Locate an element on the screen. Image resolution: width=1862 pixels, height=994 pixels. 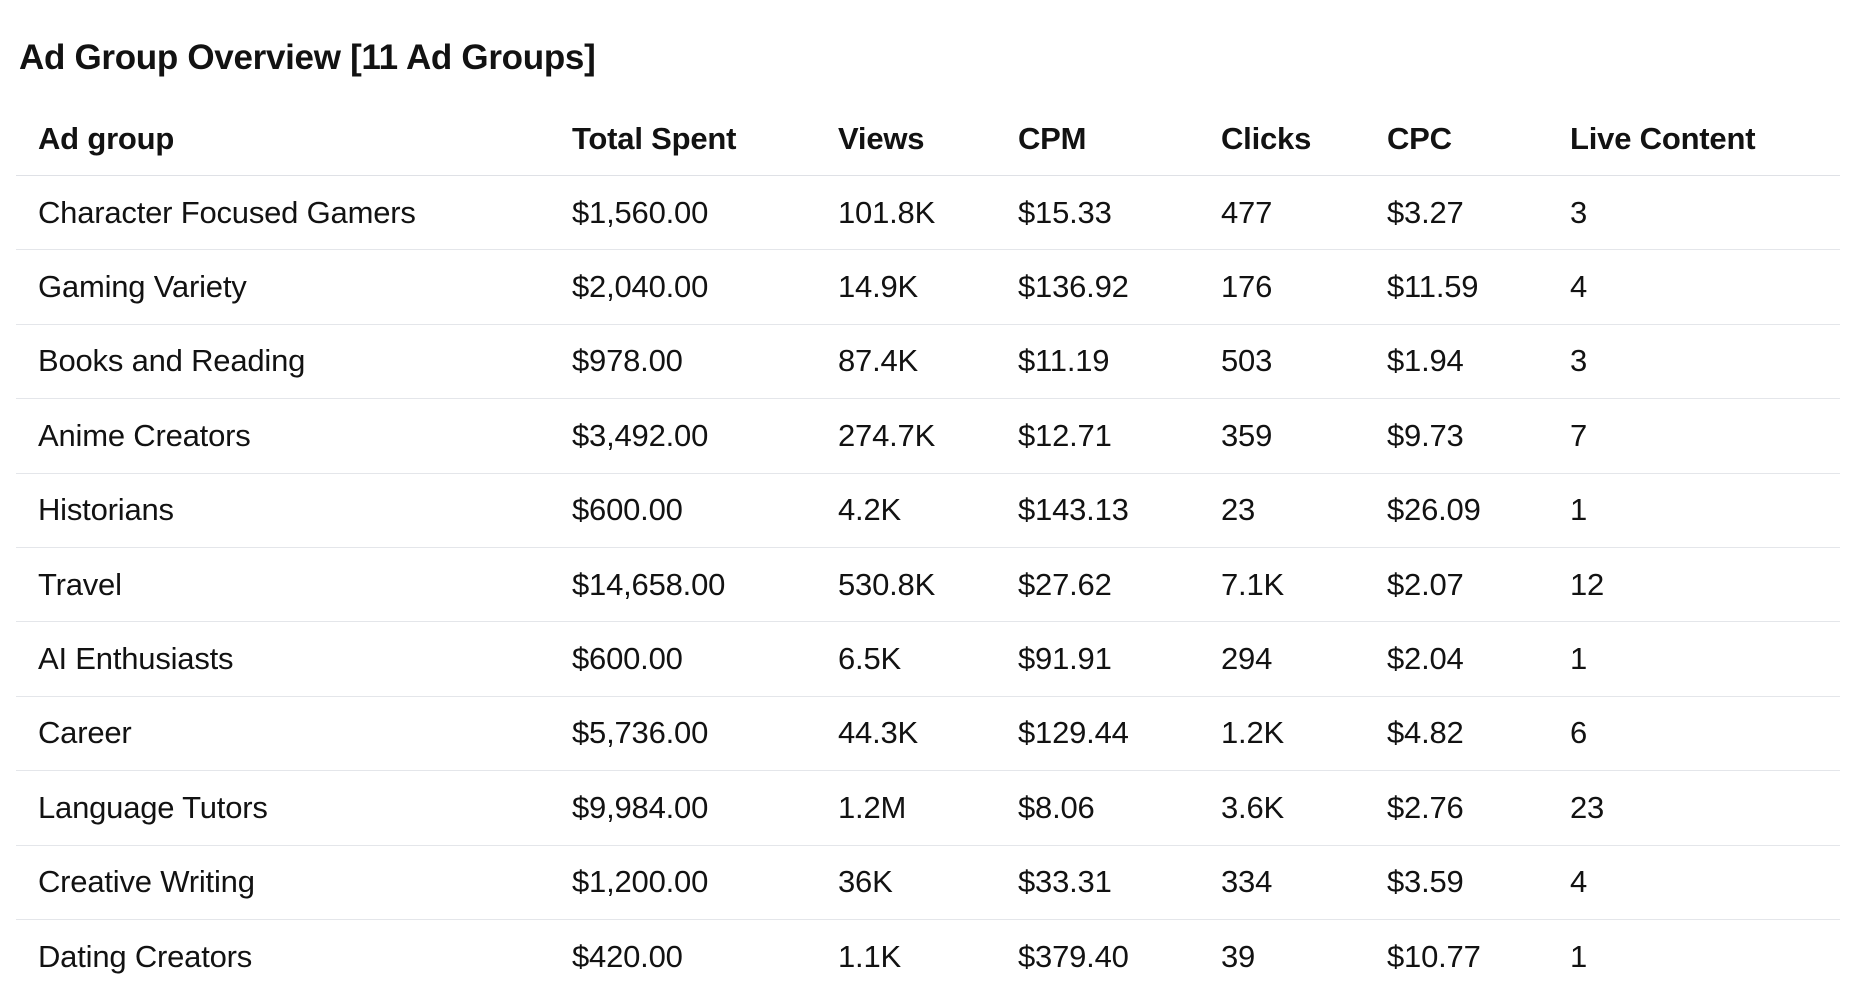
cell-ad-group: Historians is located at coordinates (294, 510).